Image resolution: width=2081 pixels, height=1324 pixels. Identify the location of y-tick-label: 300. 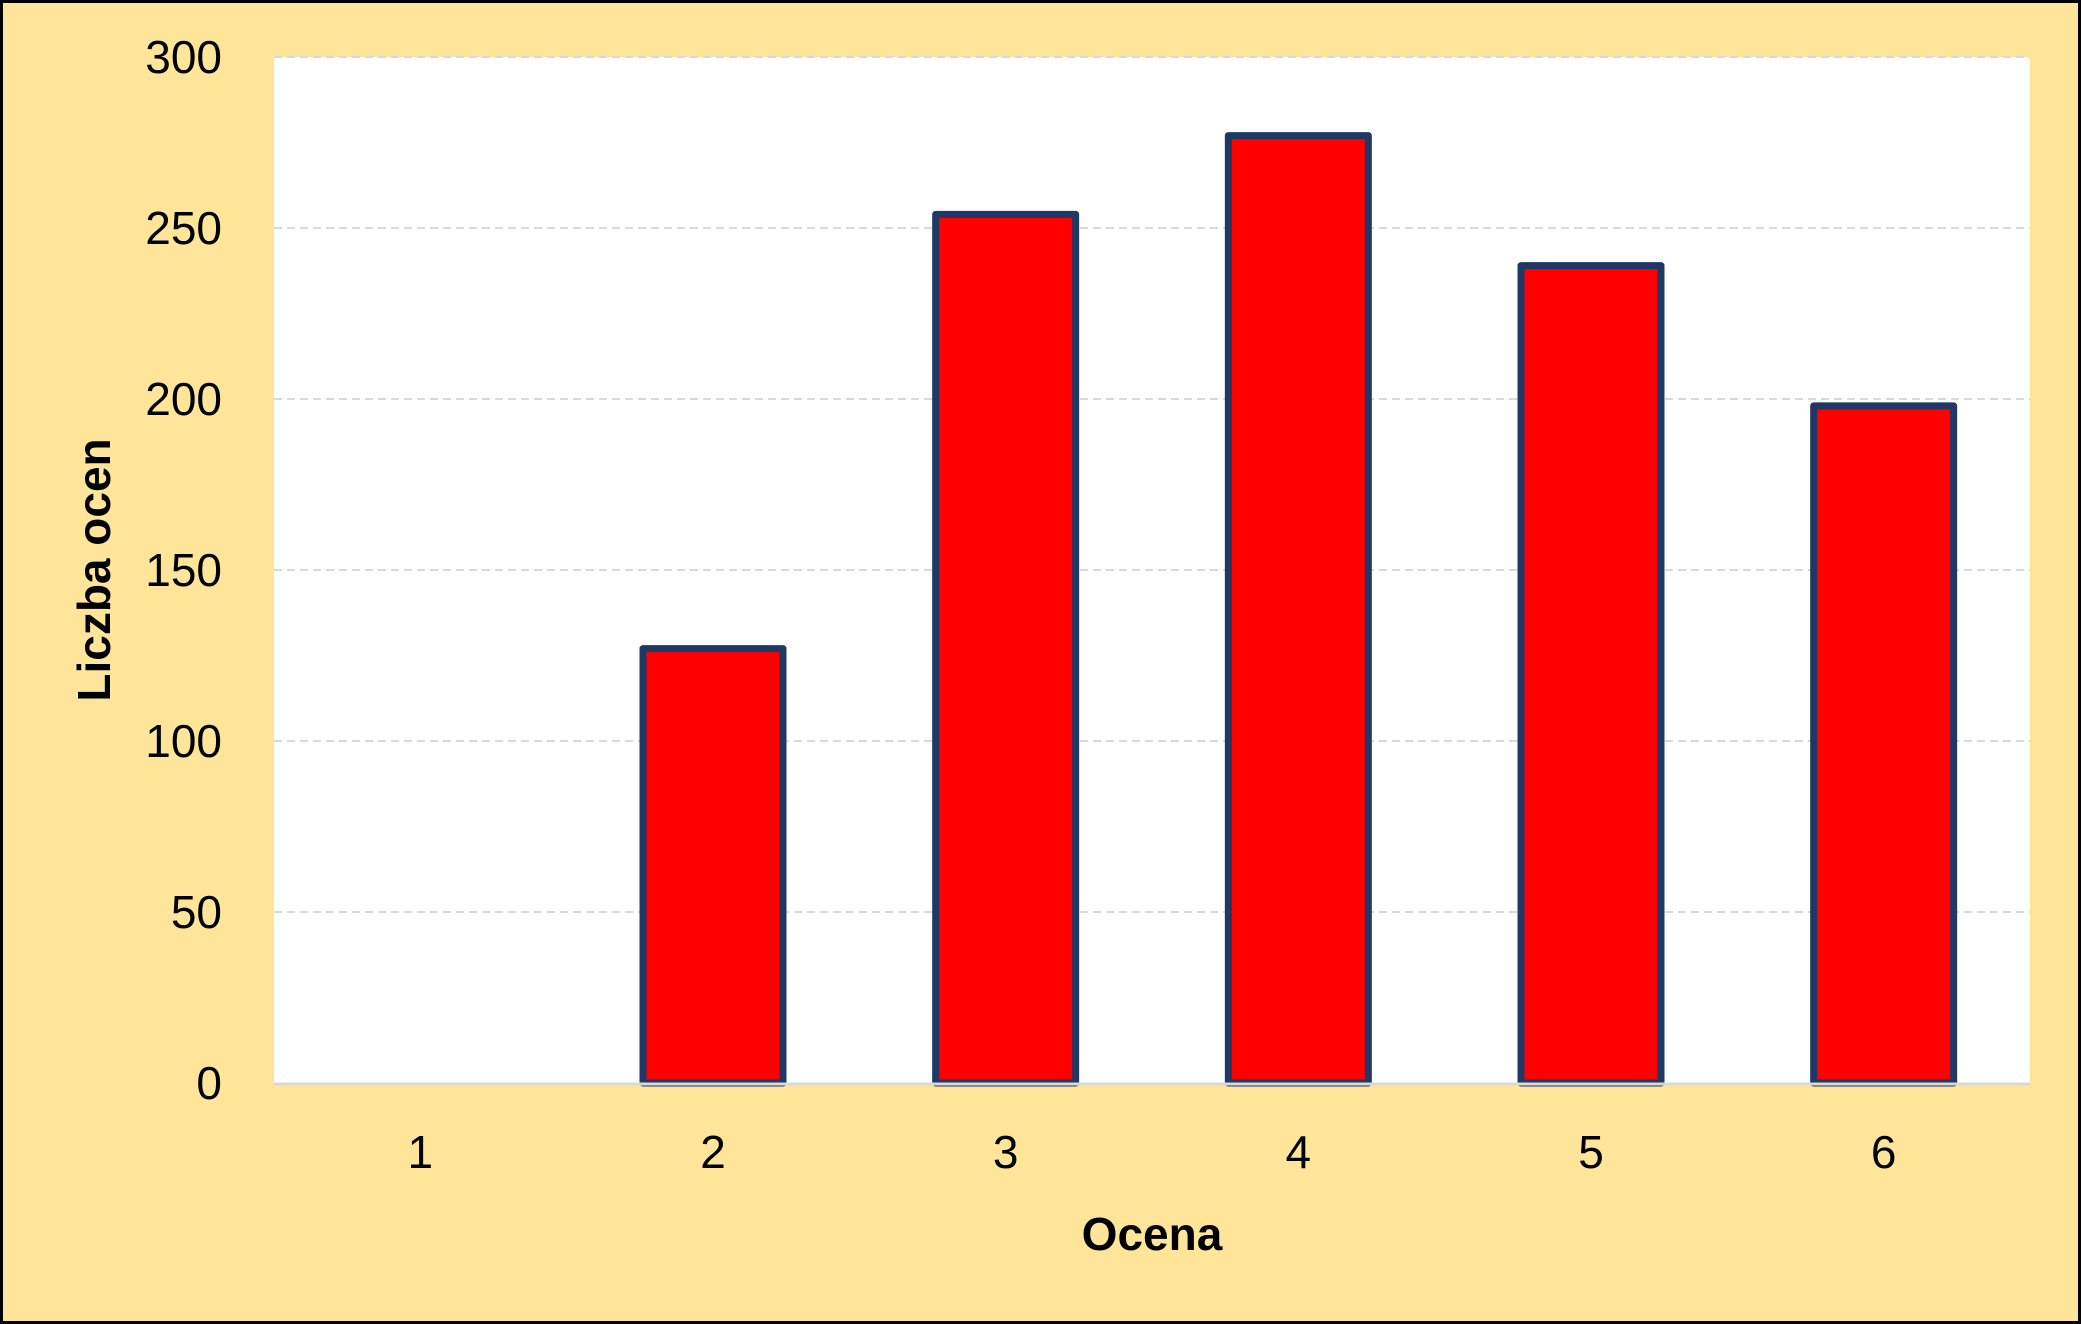
(183, 57).